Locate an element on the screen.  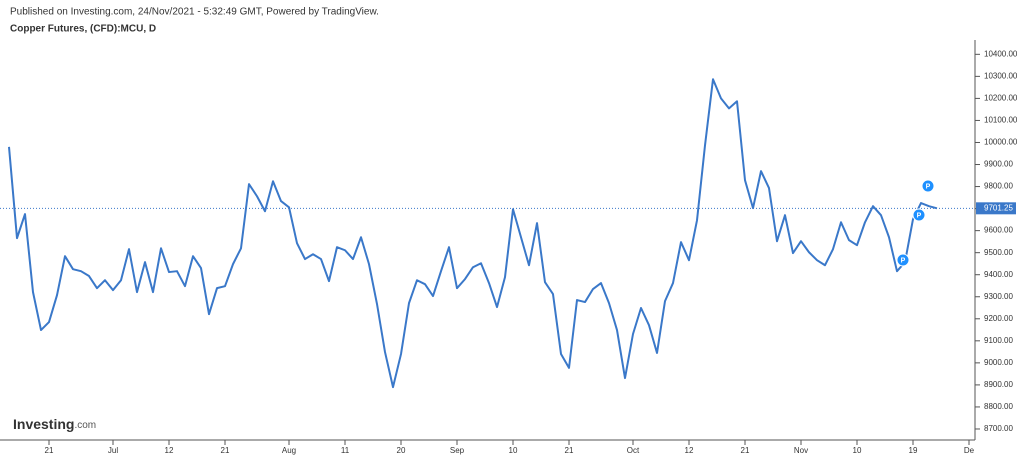
y-tick-label: 10100.00 is located at coordinates (1001, 120).